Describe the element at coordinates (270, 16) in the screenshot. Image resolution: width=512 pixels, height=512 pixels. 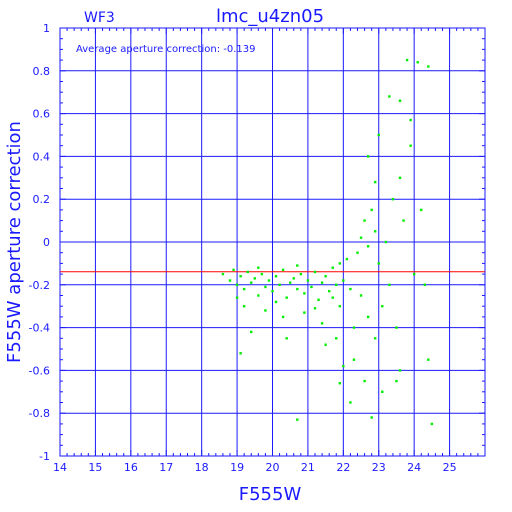
I see `chart-title: lmc_u4zn05` at that location.